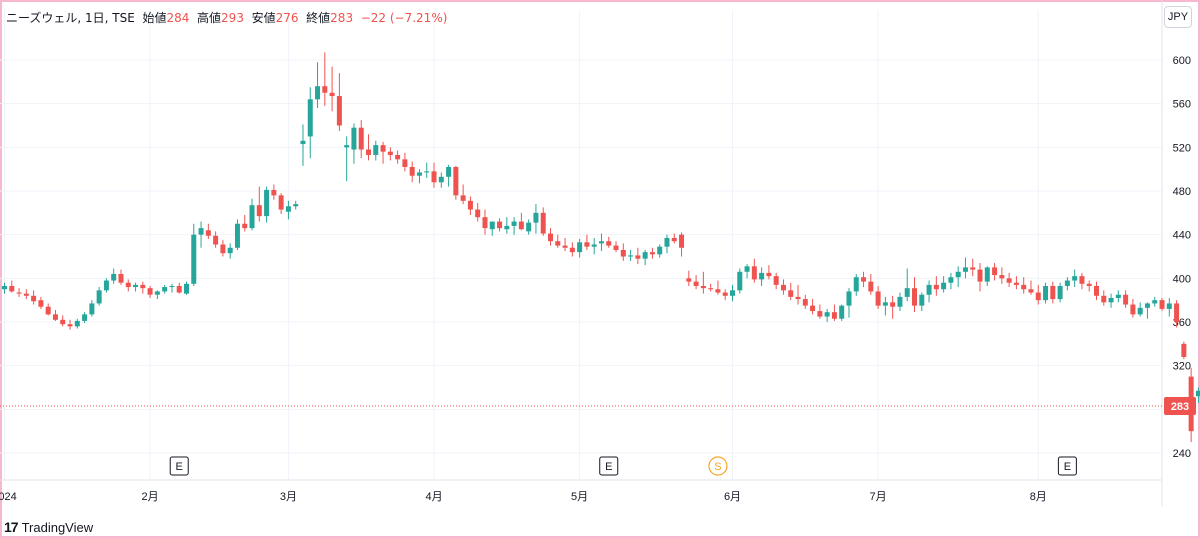 The width and height of the screenshot is (1200, 538). Describe the element at coordinates (150, 497) in the screenshot. I see `x-tick-label: 2月` at that location.